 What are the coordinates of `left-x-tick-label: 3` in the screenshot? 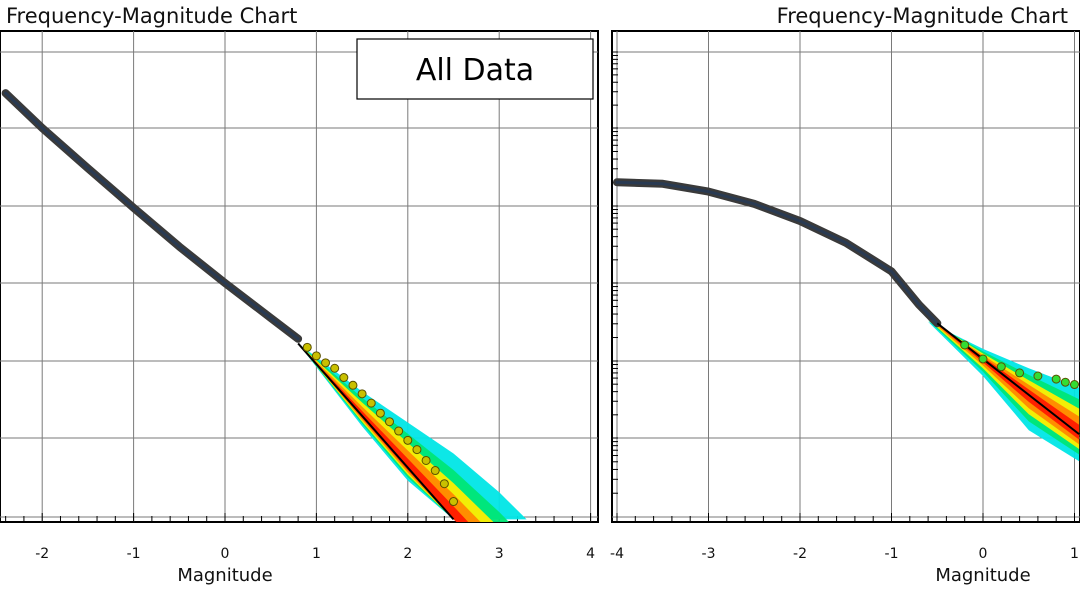 It's located at (499, 554).